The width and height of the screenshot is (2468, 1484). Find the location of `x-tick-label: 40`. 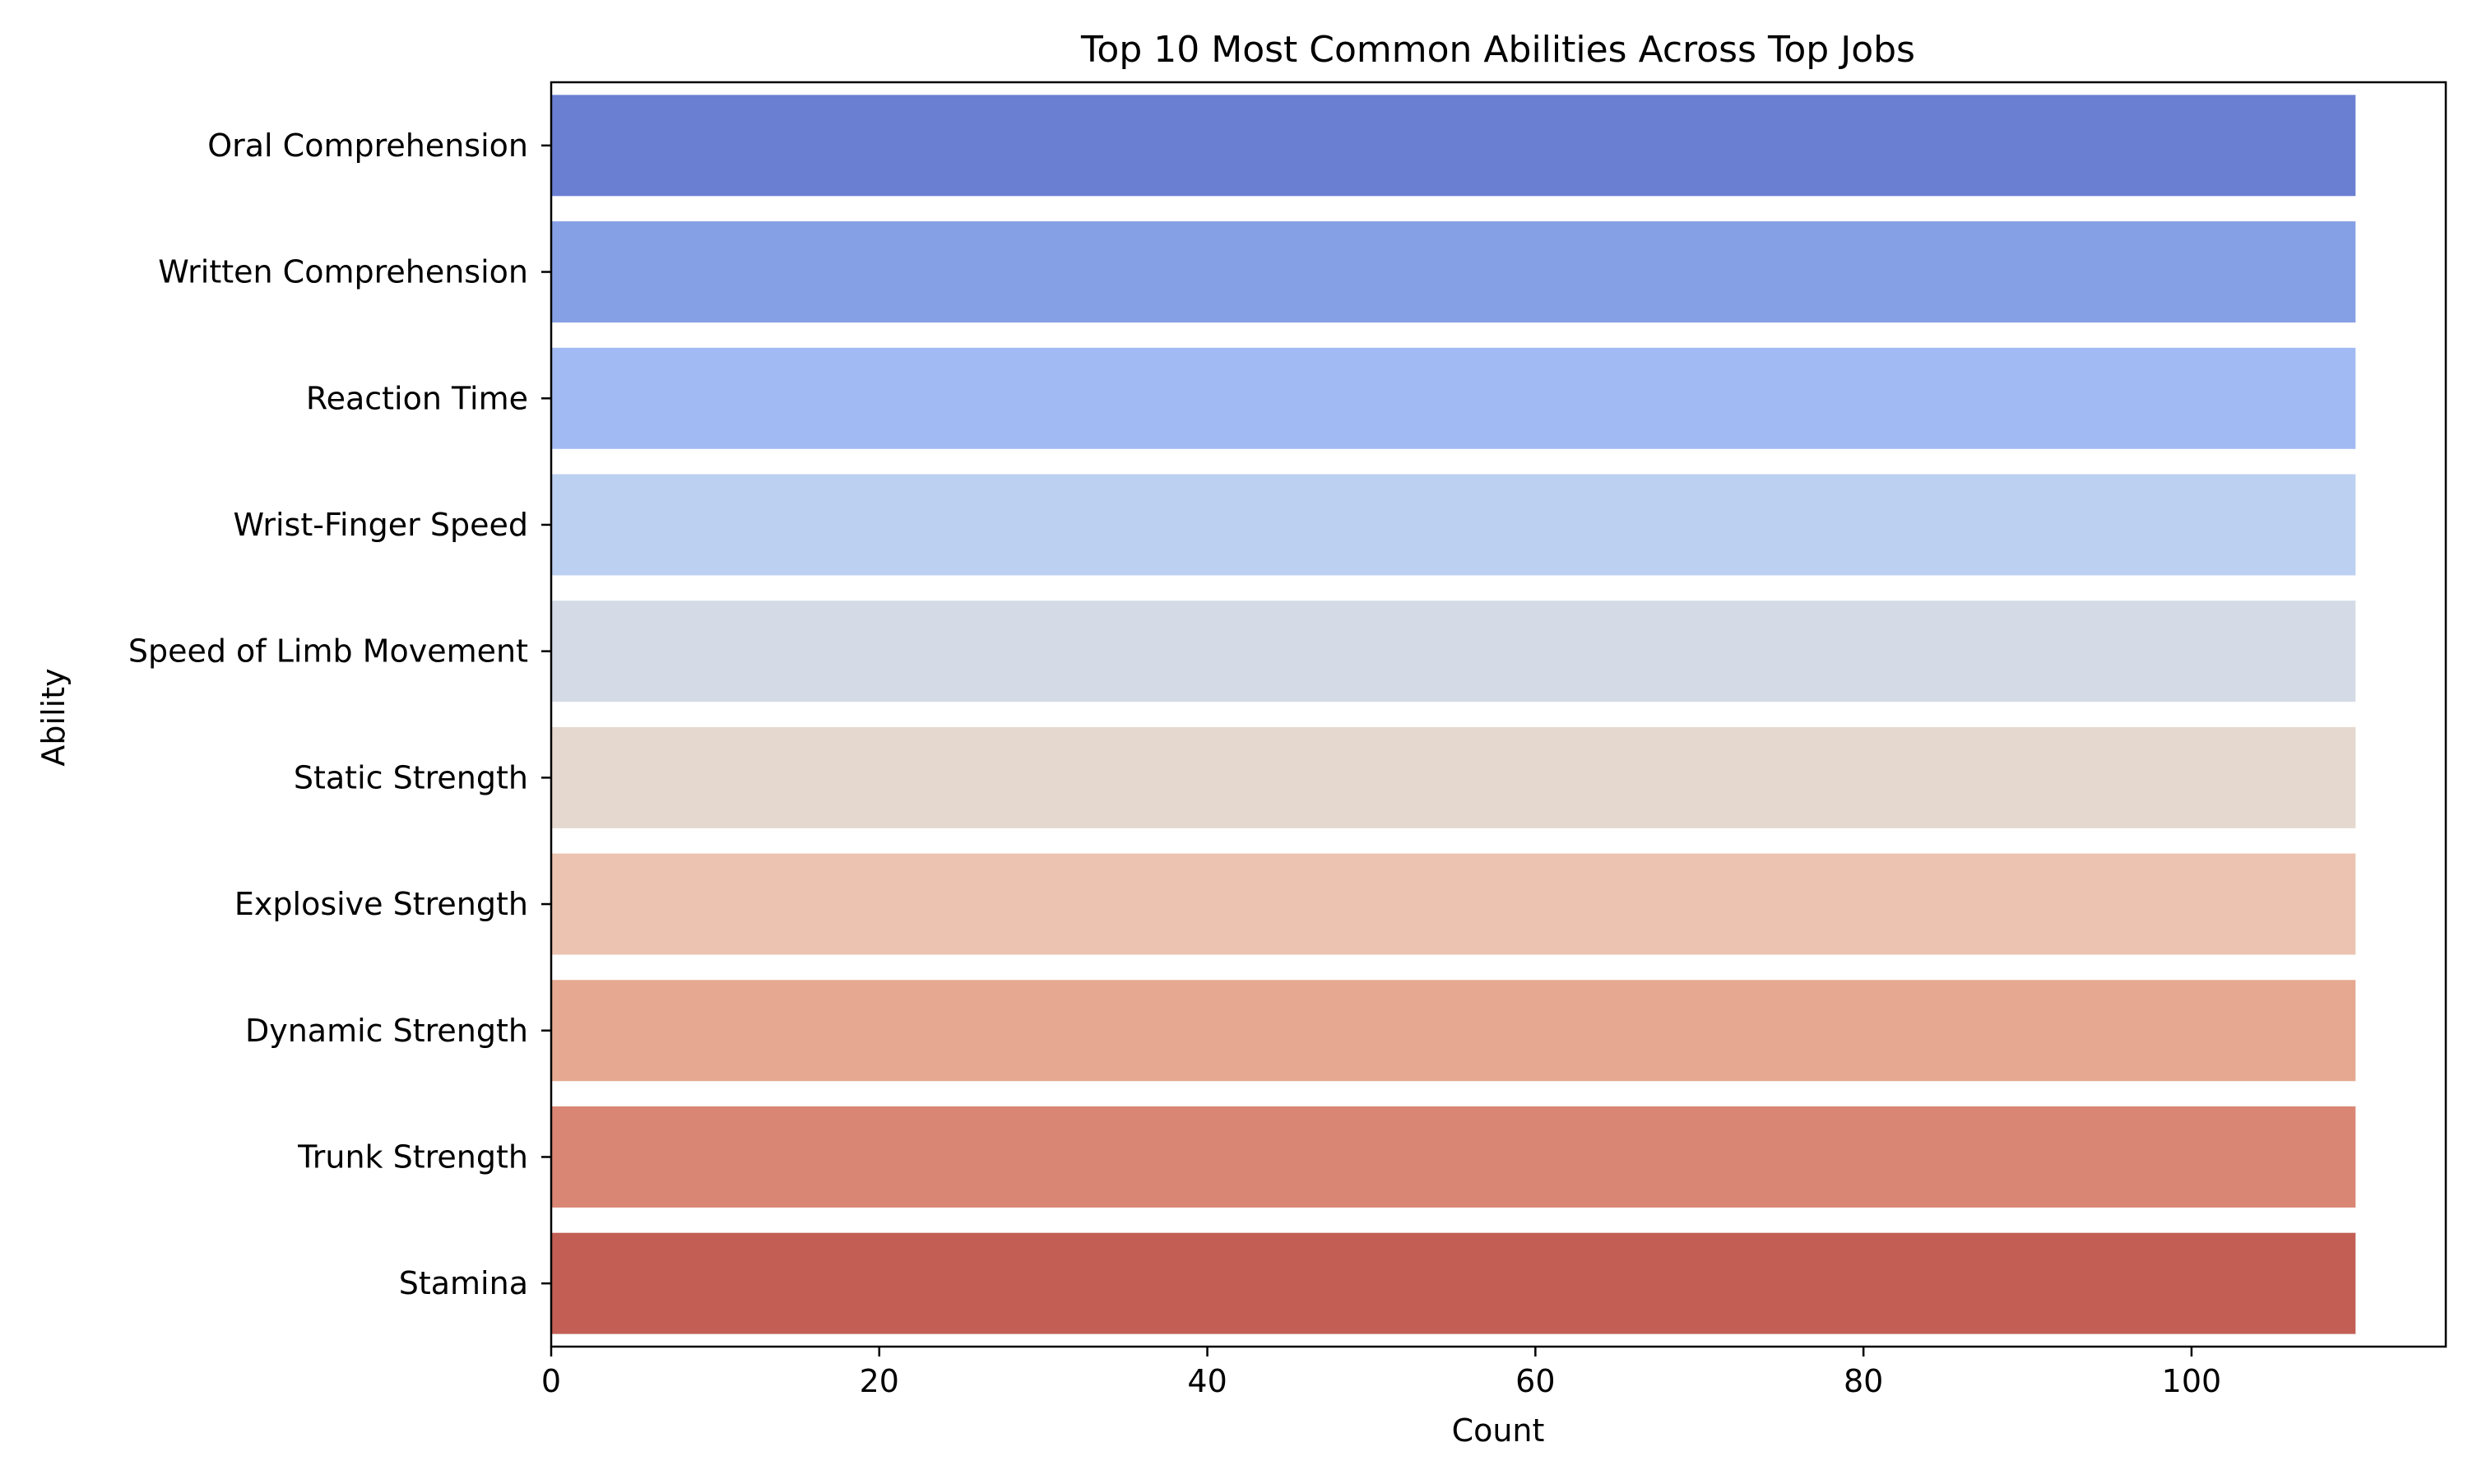

x-tick-label: 40 is located at coordinates (1207, 1381).